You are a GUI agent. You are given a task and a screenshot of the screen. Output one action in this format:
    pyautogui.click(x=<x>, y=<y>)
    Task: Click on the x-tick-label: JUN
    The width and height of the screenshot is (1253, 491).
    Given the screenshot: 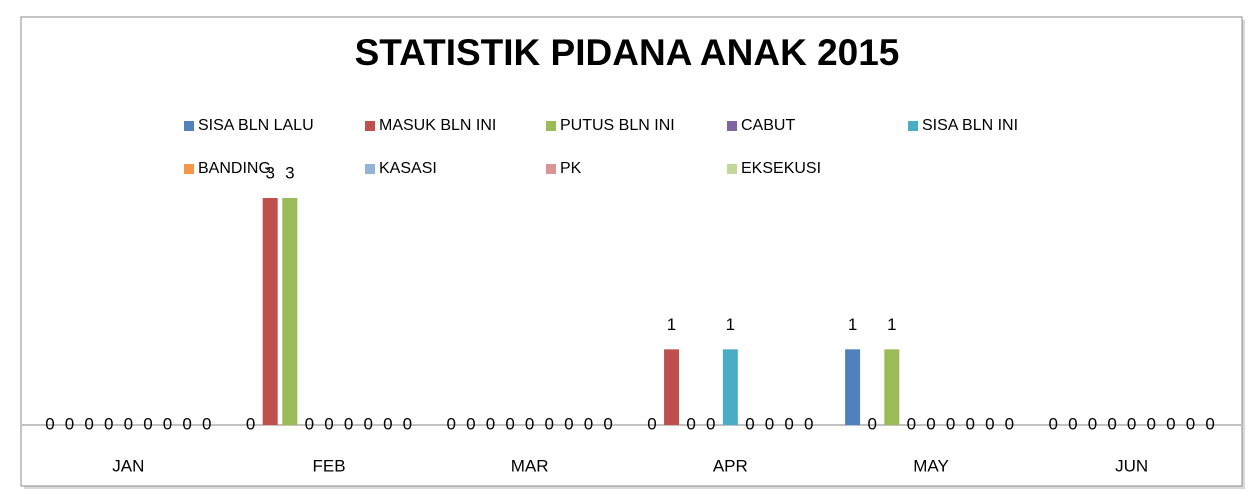 What is the action you would take?
    pyautogui.click(x=1131, y=465)
    